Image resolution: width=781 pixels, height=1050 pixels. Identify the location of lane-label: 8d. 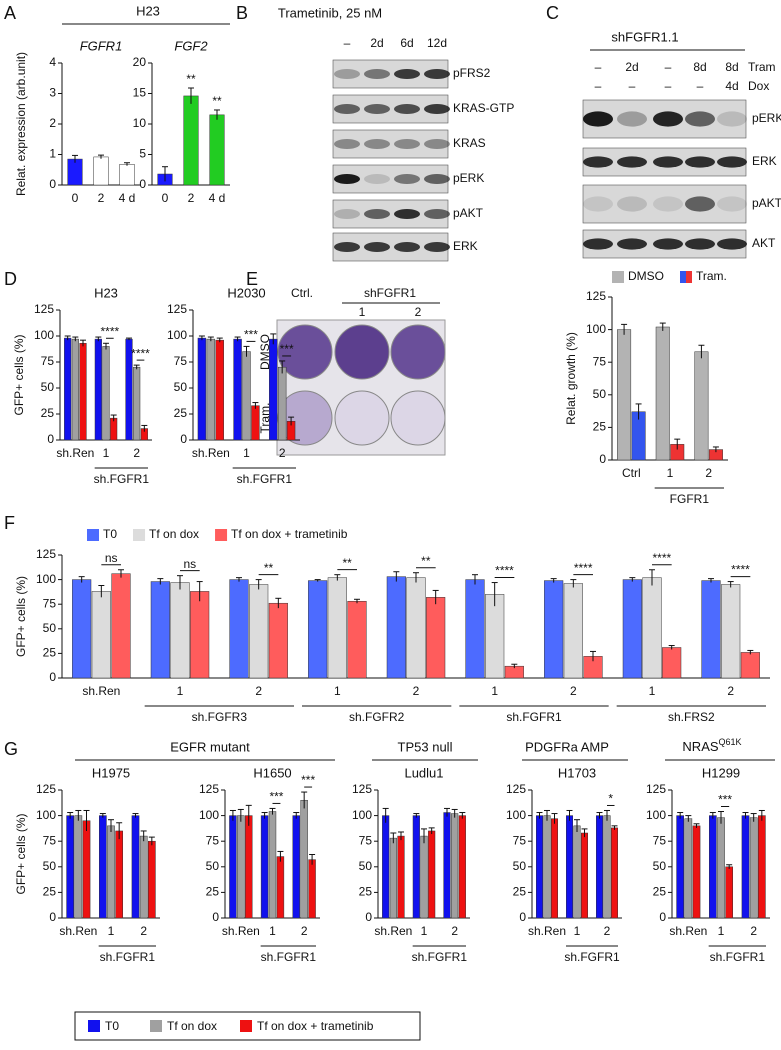
(731, 67).